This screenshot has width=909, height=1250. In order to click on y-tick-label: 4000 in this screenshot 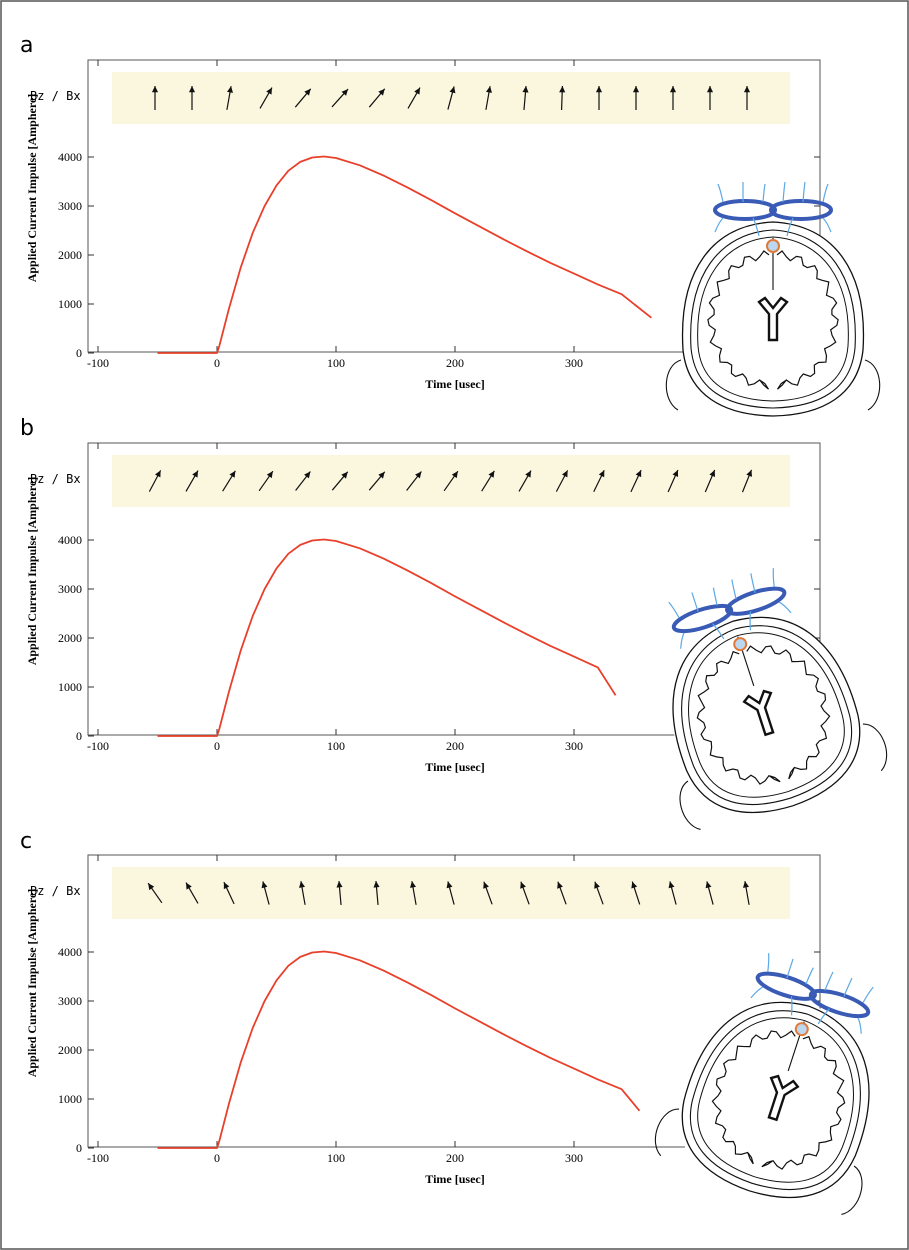, I will do `click(70, 540)`.